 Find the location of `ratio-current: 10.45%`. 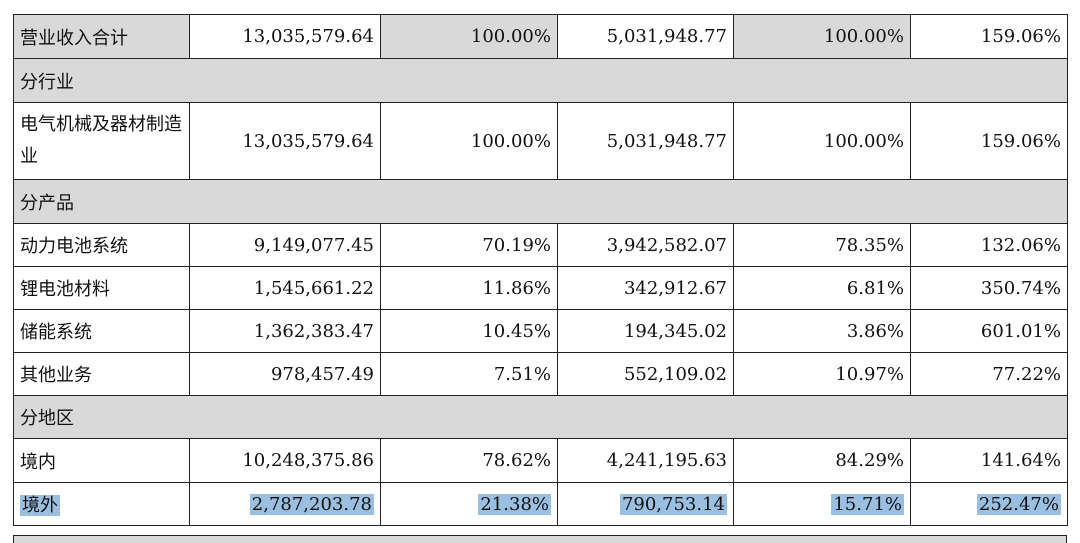

ratio-current: 10.45% is located at coordinates (469, 331).